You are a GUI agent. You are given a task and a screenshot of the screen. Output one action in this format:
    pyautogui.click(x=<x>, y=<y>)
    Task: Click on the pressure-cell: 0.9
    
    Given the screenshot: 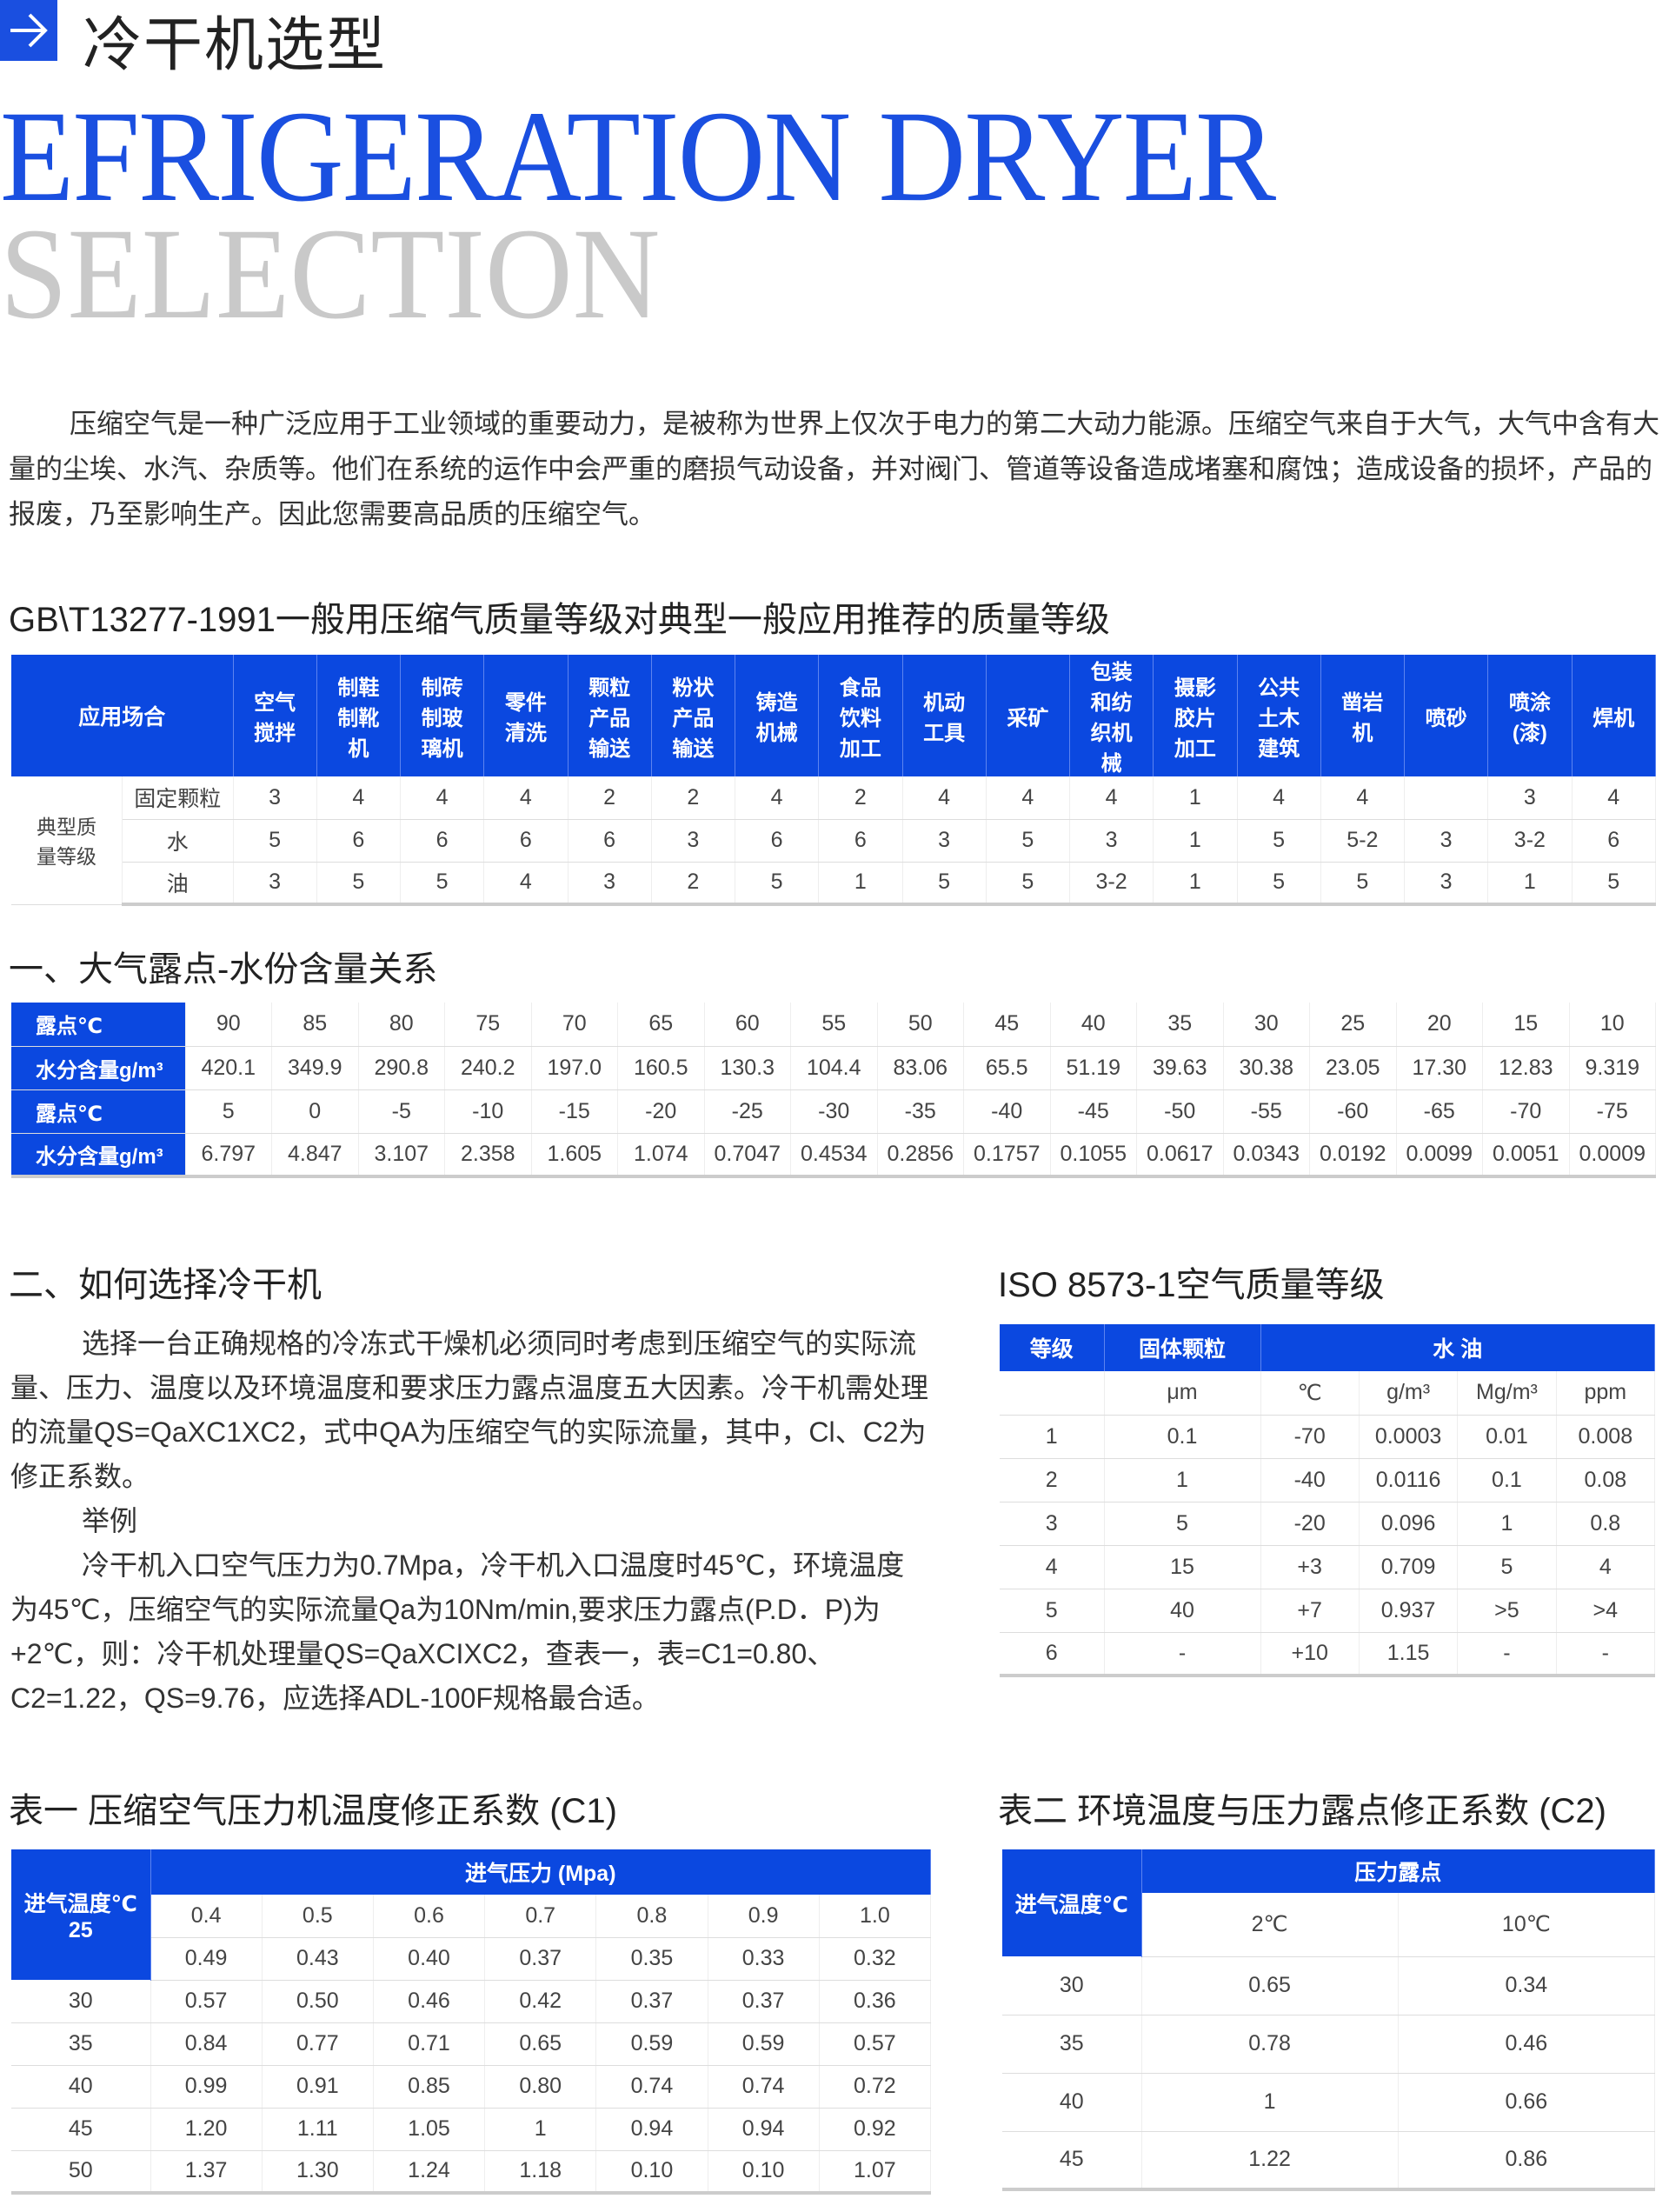 What is the action you would take?
    pyautogui.click(x=764, y=1916)
    